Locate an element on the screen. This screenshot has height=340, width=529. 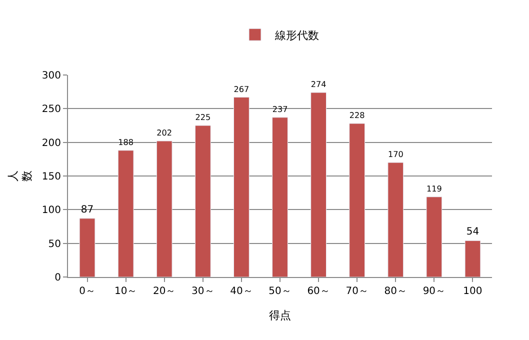
x-tick-label: 20～ is located at coordinates (164, 291).